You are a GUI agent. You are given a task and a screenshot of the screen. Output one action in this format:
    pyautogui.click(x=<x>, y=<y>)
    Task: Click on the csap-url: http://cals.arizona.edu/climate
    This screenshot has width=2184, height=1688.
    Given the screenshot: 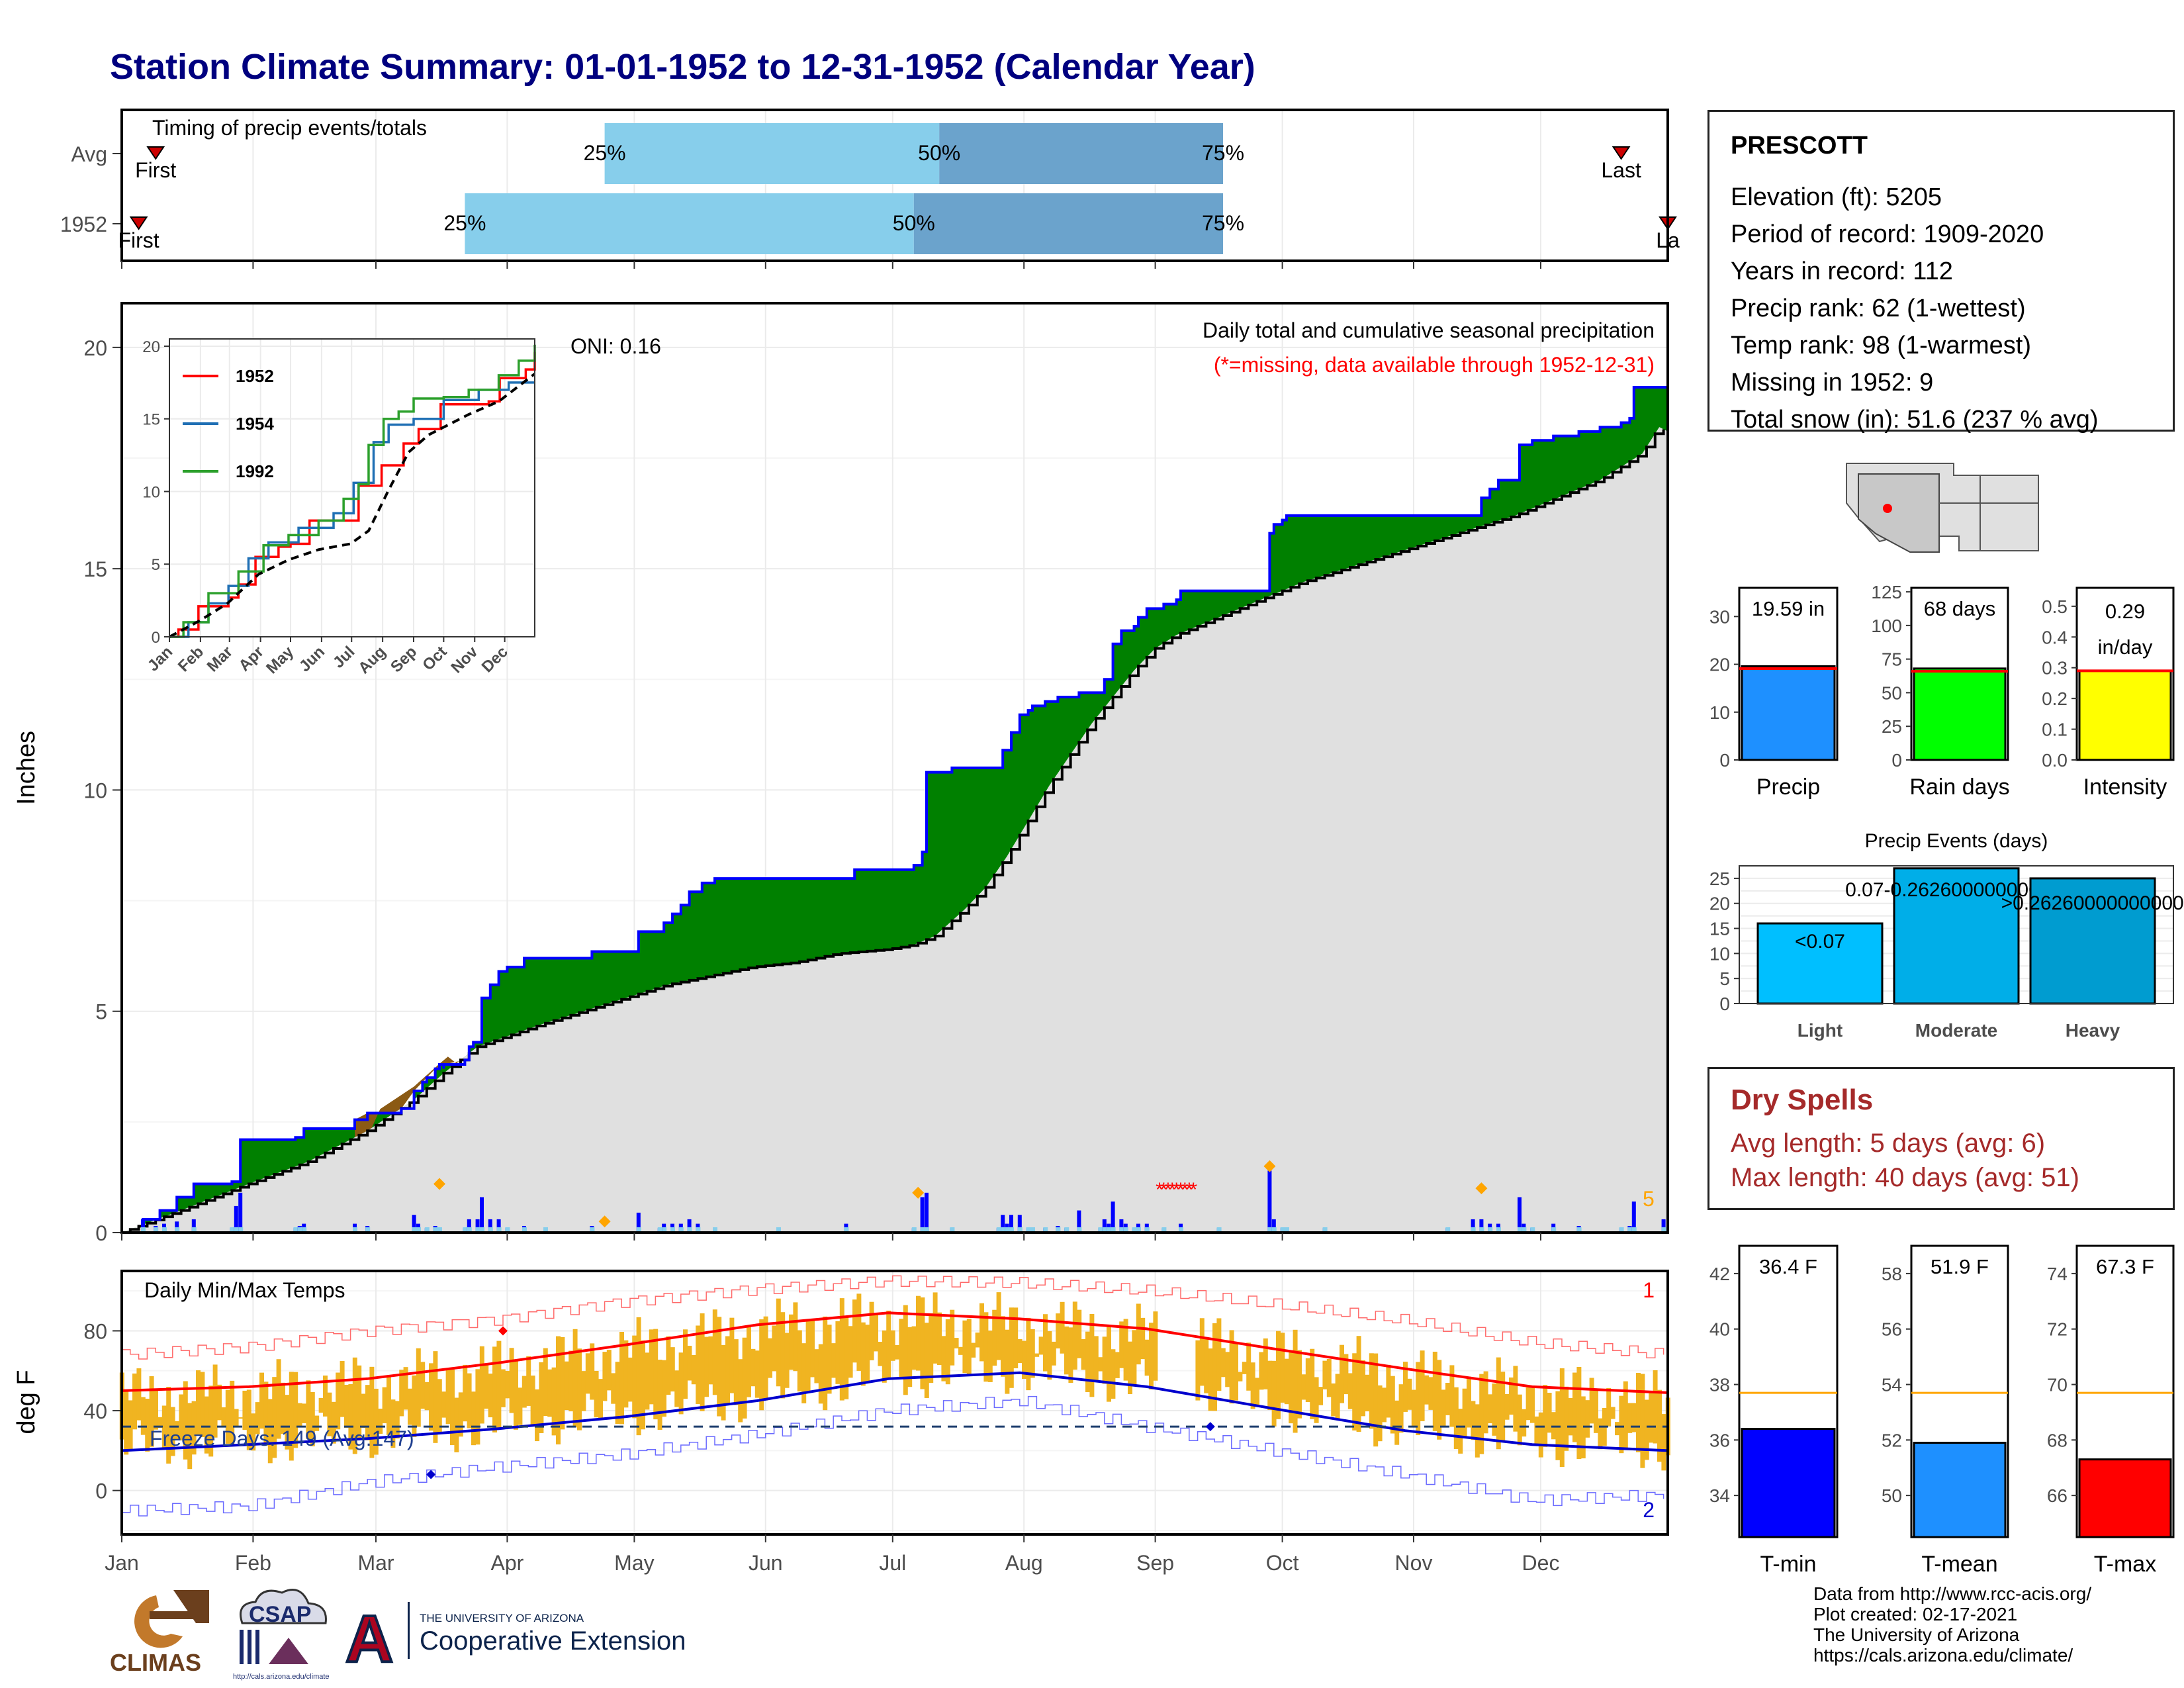 What is the action you would take?
    pyautogui.click(x=281, y=1677)
    